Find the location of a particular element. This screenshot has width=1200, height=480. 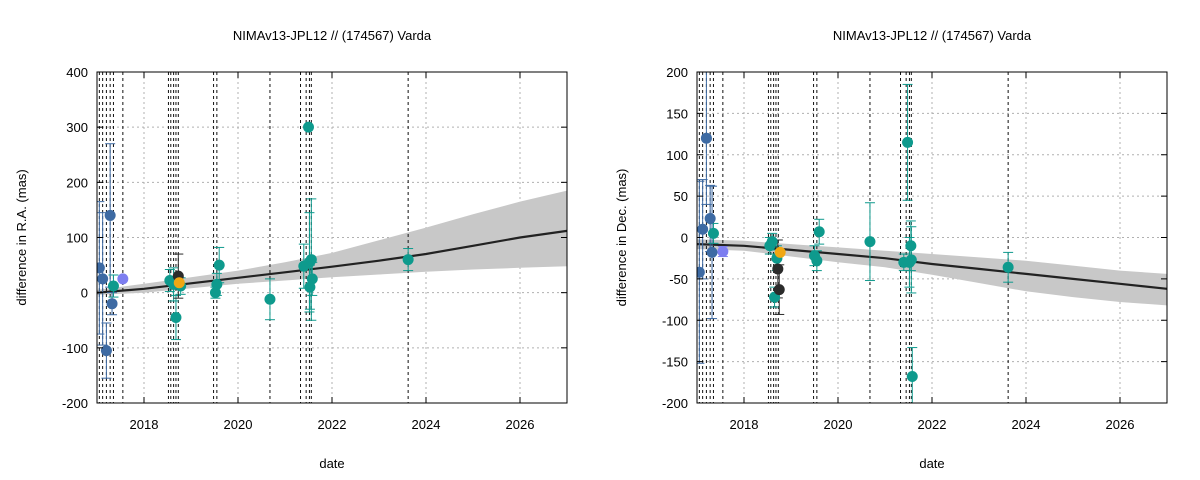

y-tick-label: 150 is located at coordinates (677, 113).